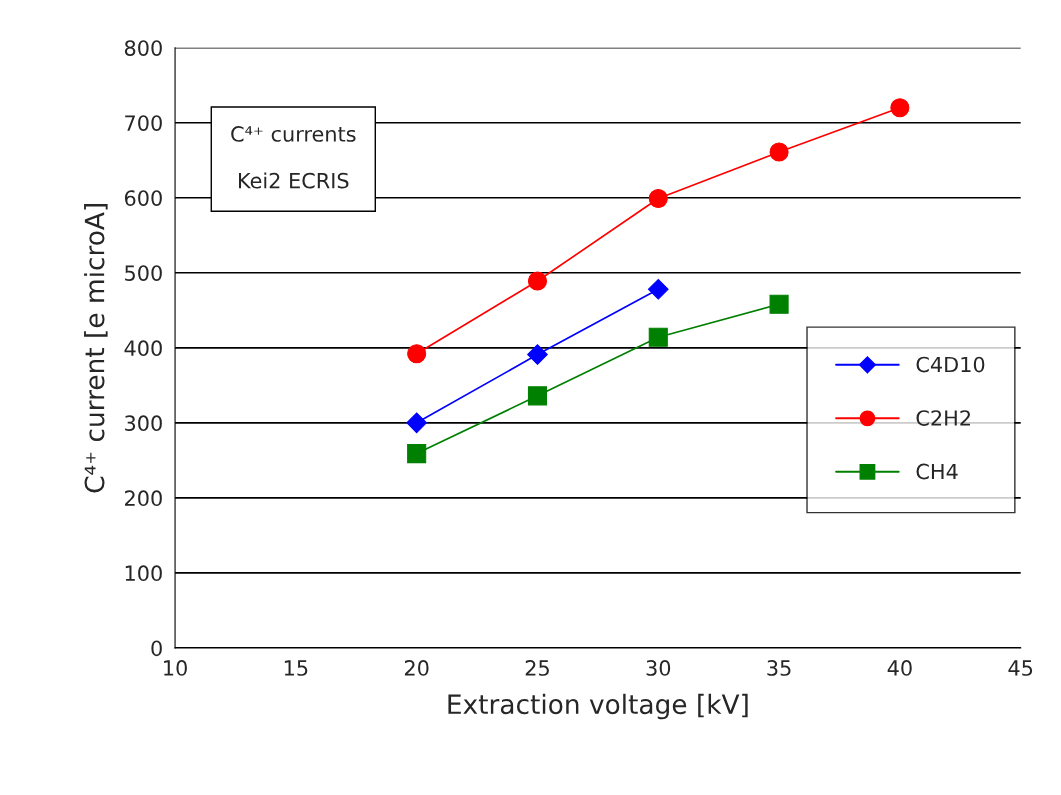 The height and width of the screenshot is (795, 1061). I want to click on y-tick-label: 700, so click(143, 123).